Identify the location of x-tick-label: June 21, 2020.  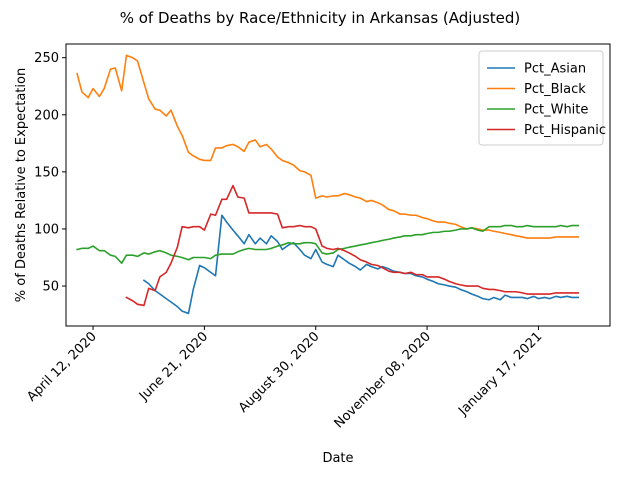
(173, 366).